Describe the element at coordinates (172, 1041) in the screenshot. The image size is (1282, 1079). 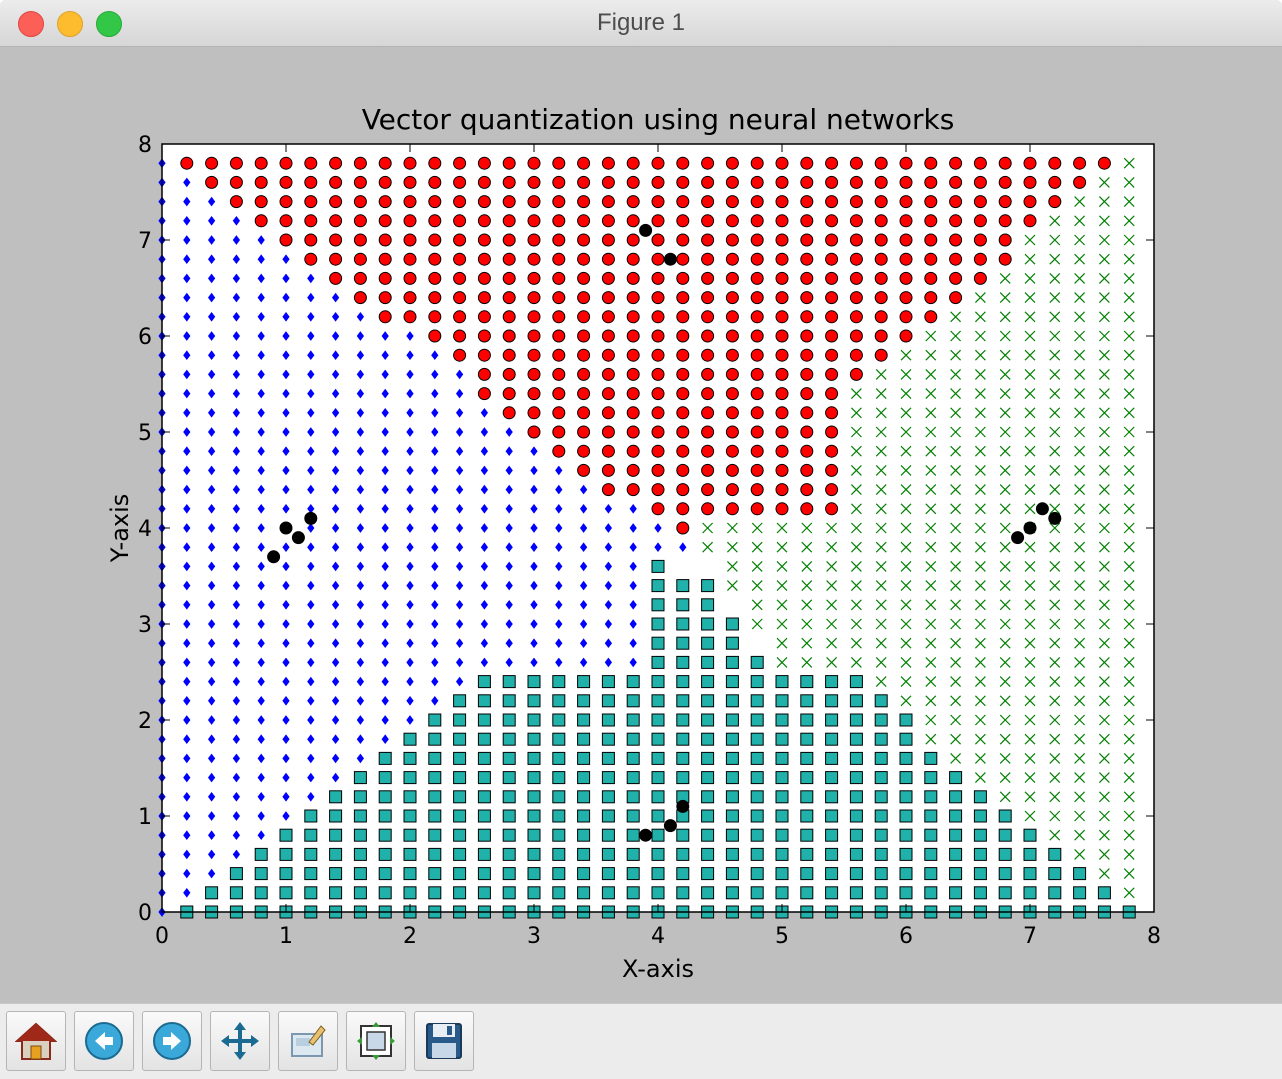
I see `forward-button` at that location.